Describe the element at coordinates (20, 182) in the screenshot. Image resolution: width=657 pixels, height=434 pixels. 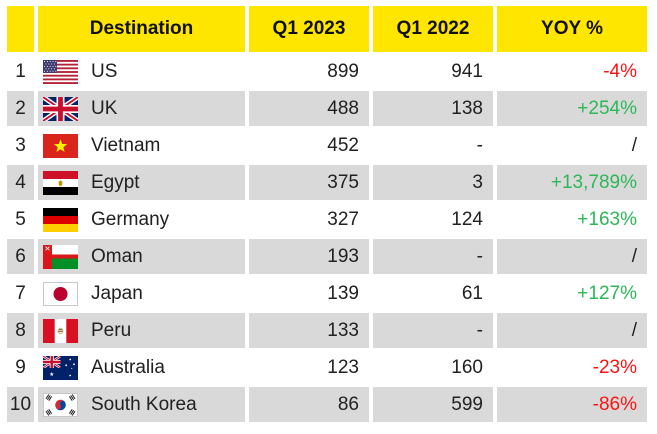
I see `rank-cell: 4` at that location.